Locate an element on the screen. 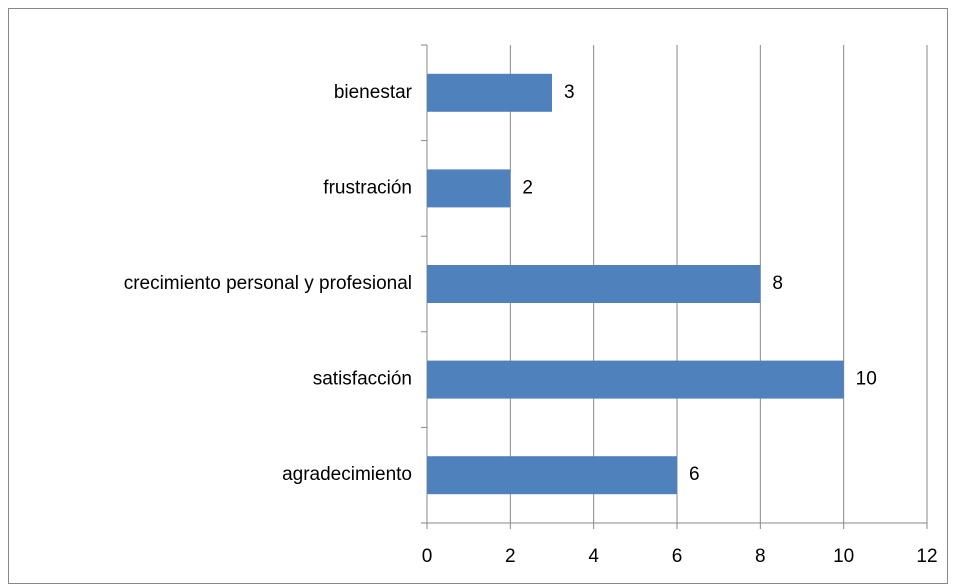  y-tick-label: frustración is located at coordinates (367, 187).